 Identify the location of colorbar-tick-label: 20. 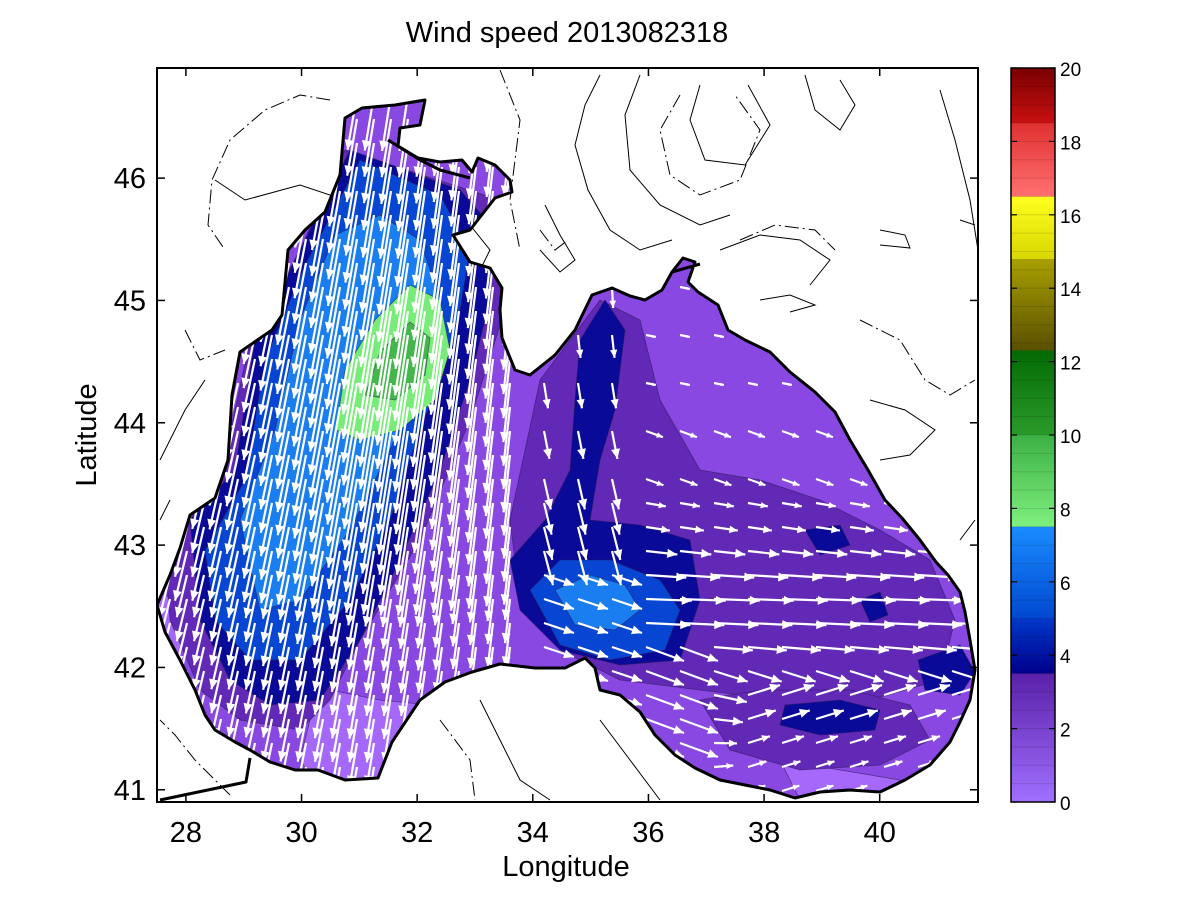
(1070, 70).